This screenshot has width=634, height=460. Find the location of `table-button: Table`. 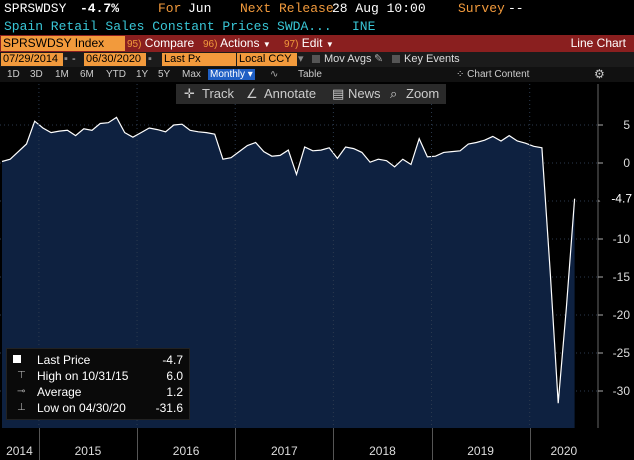

table-button: Table is located at coordinates (310, 74).